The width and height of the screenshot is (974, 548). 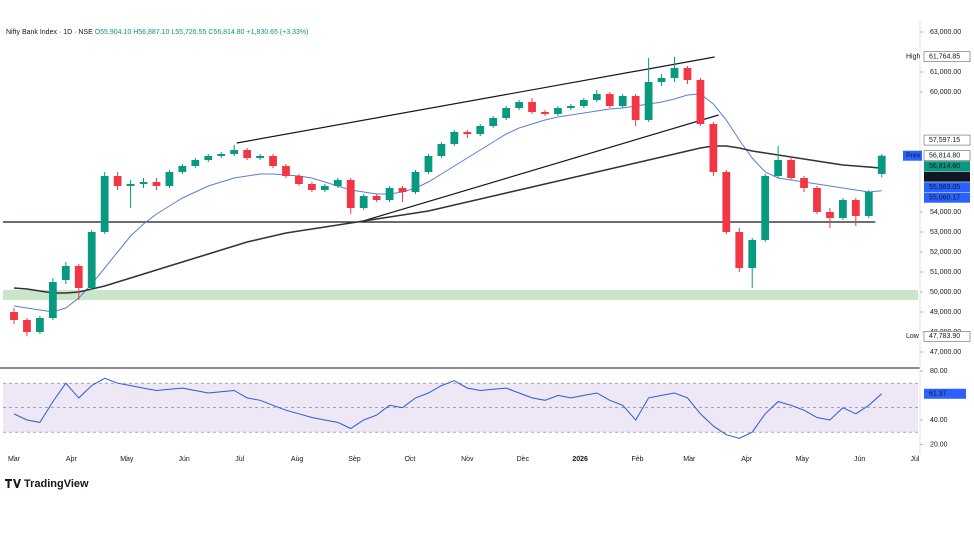 I want to click on x-tick-label: Dec, so click(x=523, y=459).